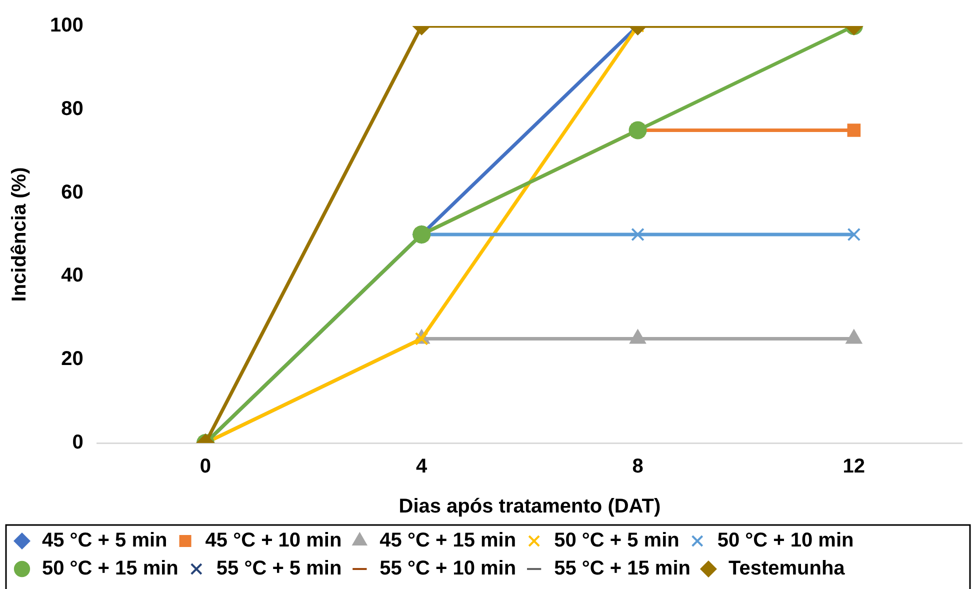 The height and width of the screenshot is (589, 972). Describe the element at coordinates (19, 234) in the screenshot. I see `y-axis-title: Incidência (%)` at that location.